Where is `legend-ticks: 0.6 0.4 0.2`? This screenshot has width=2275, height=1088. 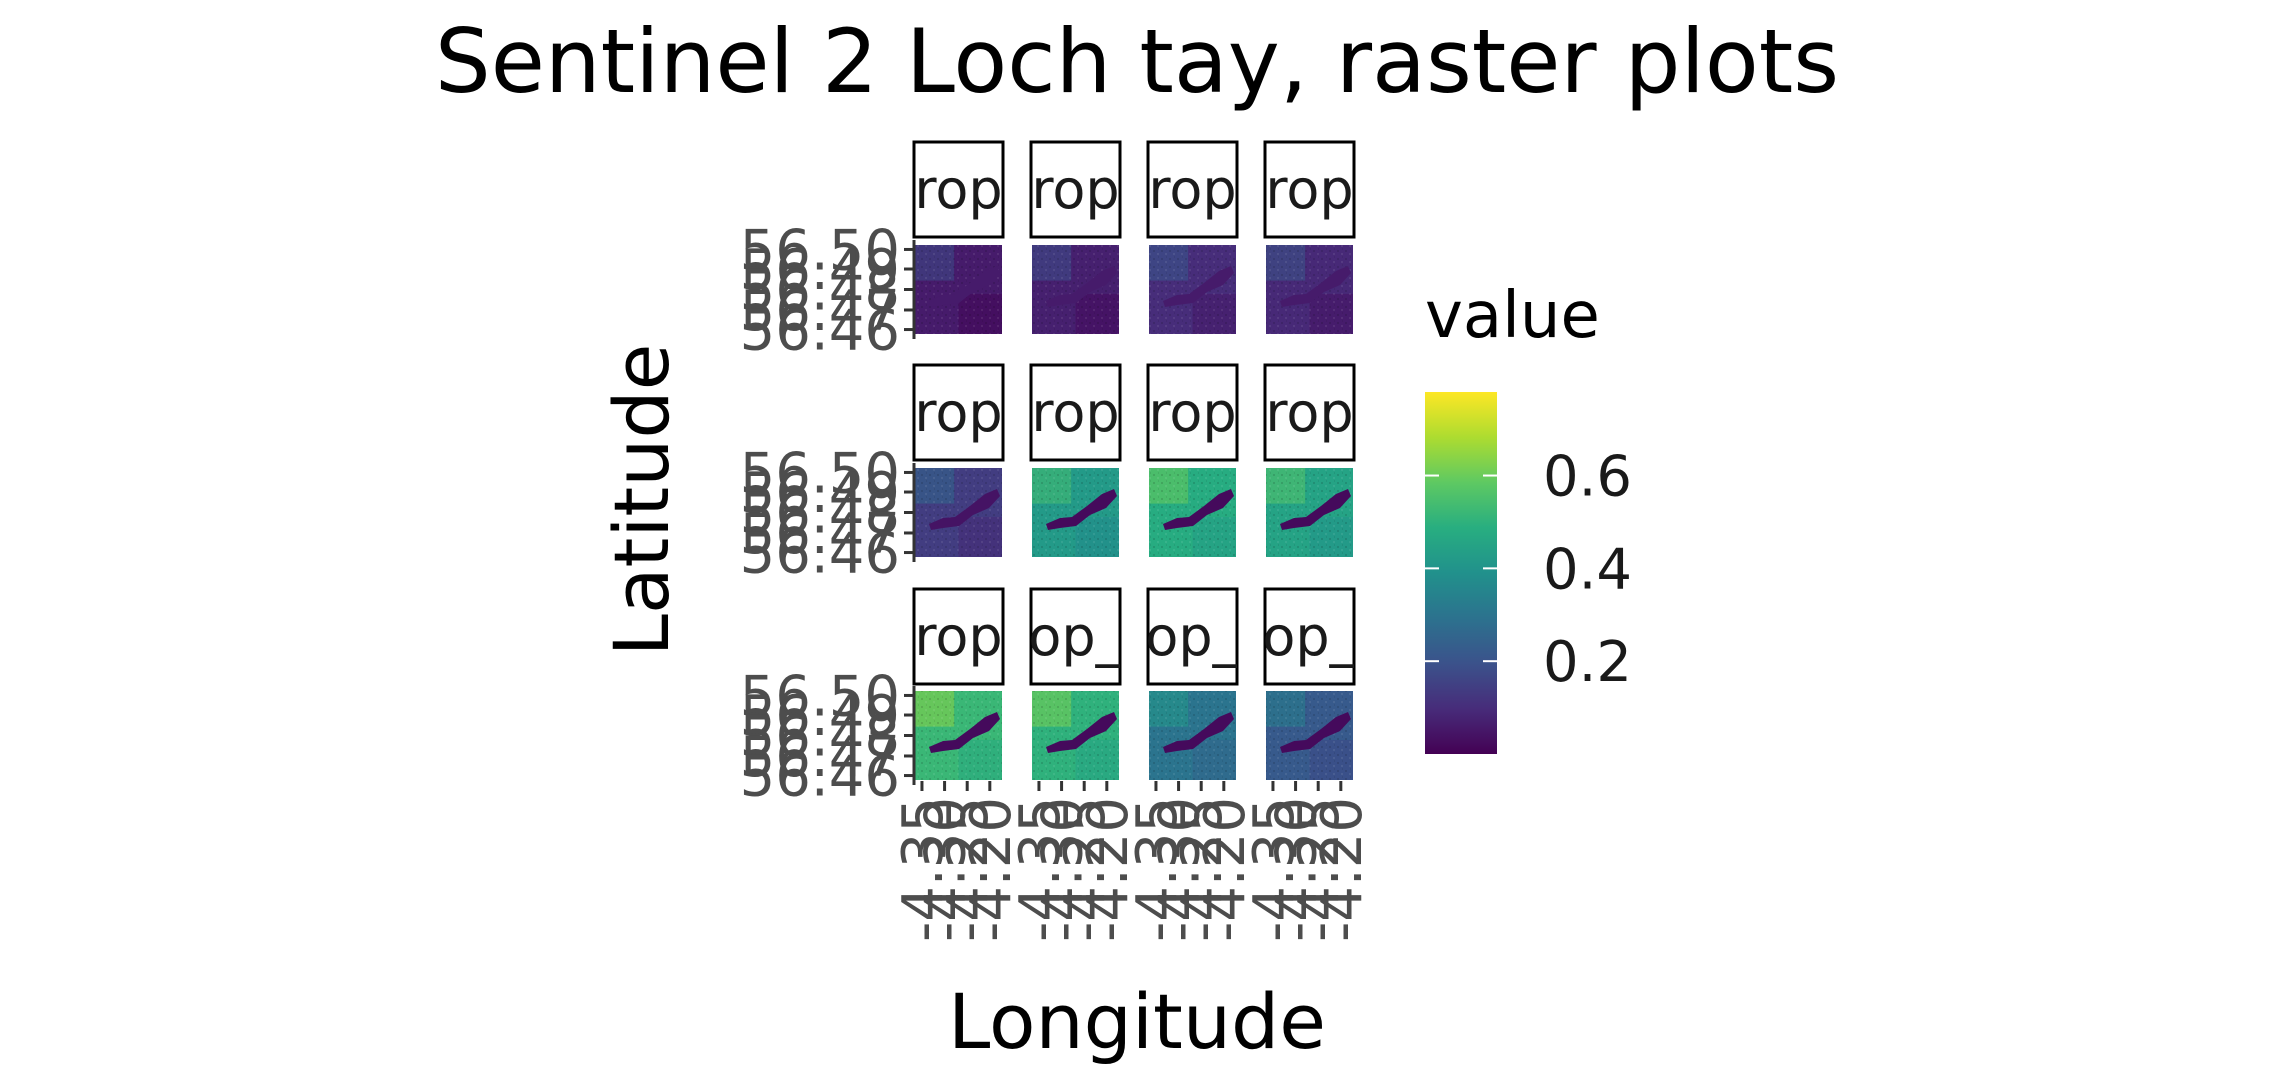 legend-ticks: 0.6 0.4 0.2 is located at coordinates (1528, 570).